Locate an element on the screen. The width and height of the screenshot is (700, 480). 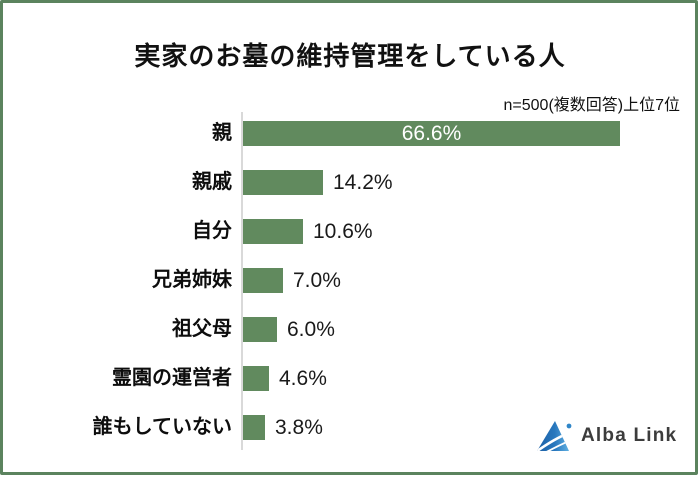
value-label-outside: 10.6% is located at coordinates (343, 231).